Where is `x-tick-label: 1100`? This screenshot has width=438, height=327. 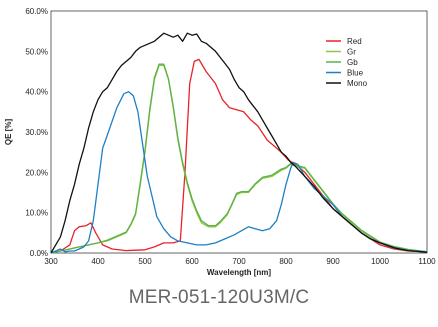
x-tick-label: 1100 is located at coordinates (427, 261).